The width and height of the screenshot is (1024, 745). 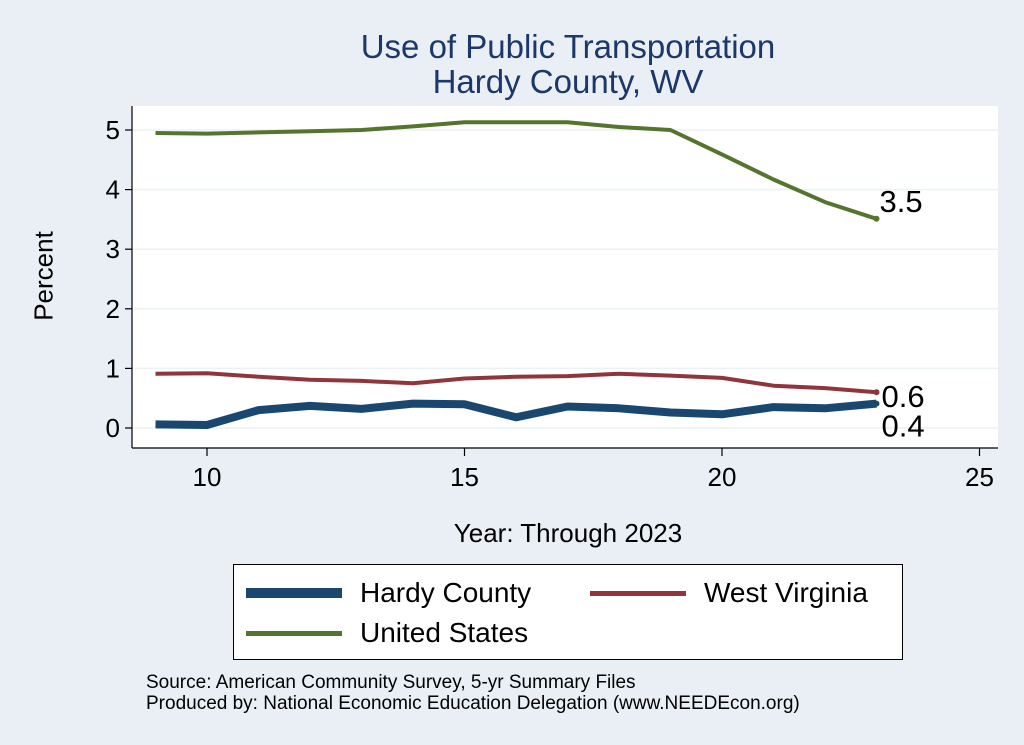 What do you see at coordinates (903, 396) in the screenshot?
I see `end-label-west-virginia: 0.6` at bounding box center [903, 396].